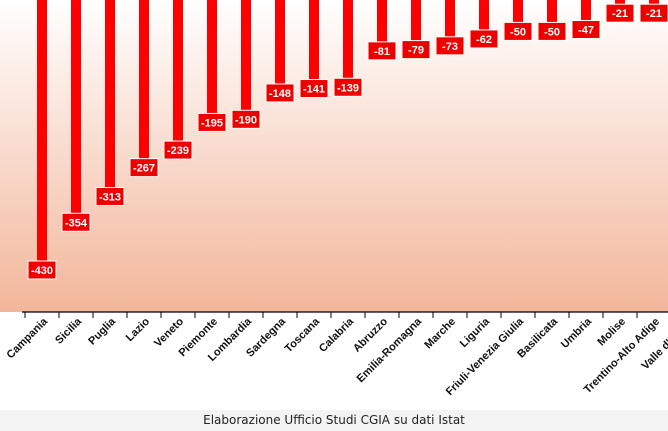 The height and width of the screenshot is (431, 668). I want to click on value-label-box-sardegna, so click(280, 93).